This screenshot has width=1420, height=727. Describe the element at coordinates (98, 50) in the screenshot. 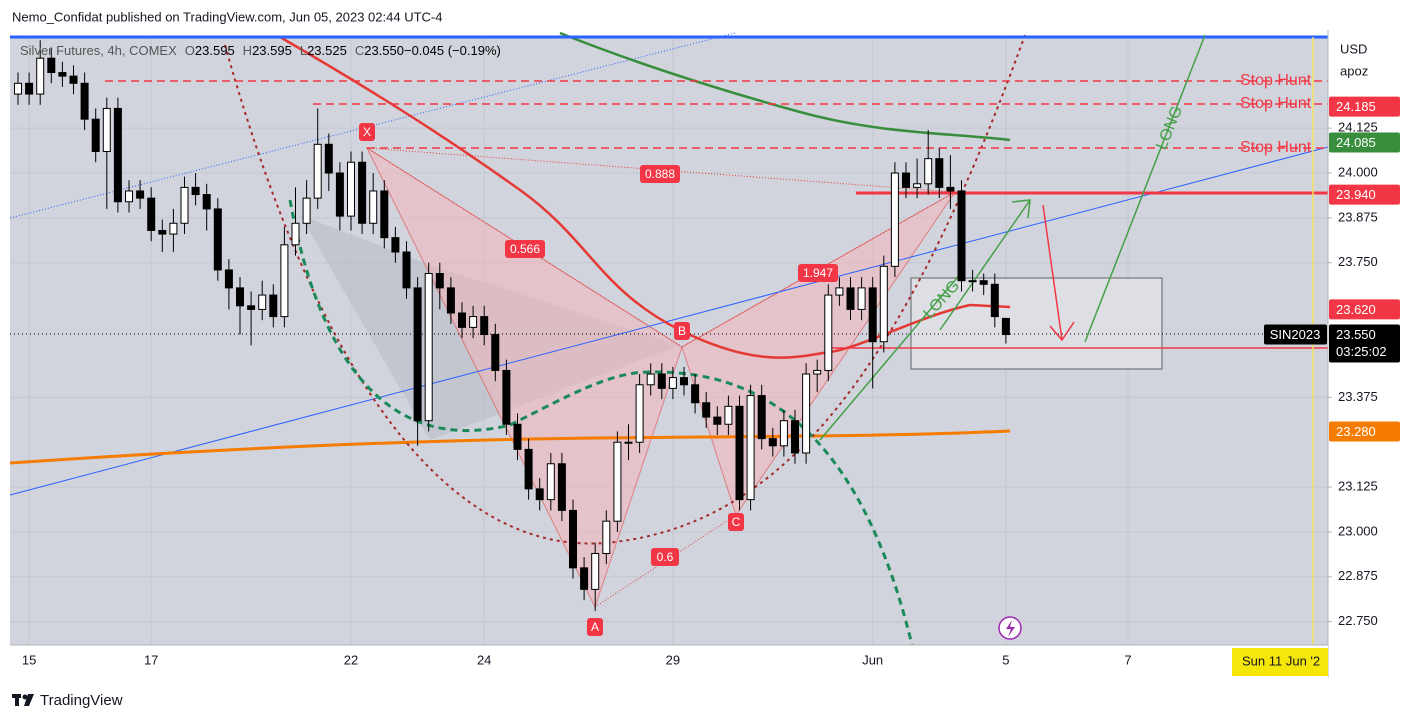

I see `symbol: Silver Futures, 4h, COMEX` at that location.